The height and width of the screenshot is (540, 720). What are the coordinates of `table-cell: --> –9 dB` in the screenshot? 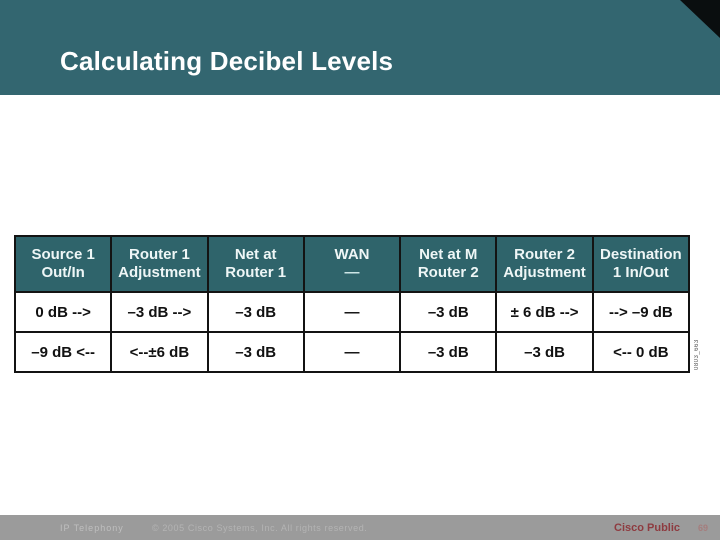 It's located at (641, 312).